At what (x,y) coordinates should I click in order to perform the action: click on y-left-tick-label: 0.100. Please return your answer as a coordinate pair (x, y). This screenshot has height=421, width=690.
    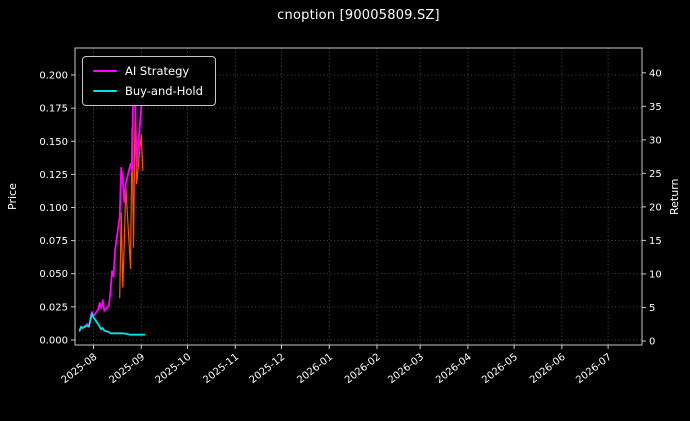
    Looking at the image, I should click on (53, 208).